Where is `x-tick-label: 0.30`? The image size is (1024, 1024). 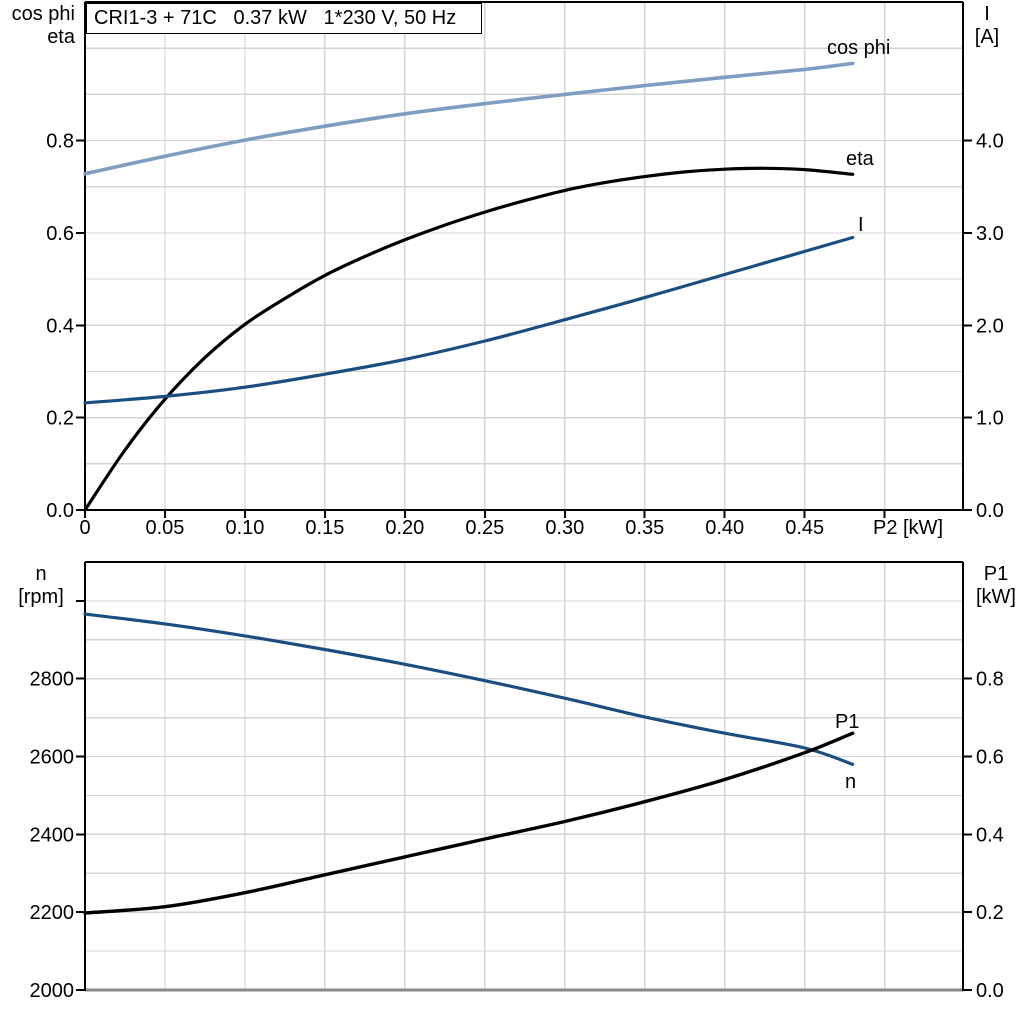
x-tick-label: 0.30 is located at coordinates (564, 528).